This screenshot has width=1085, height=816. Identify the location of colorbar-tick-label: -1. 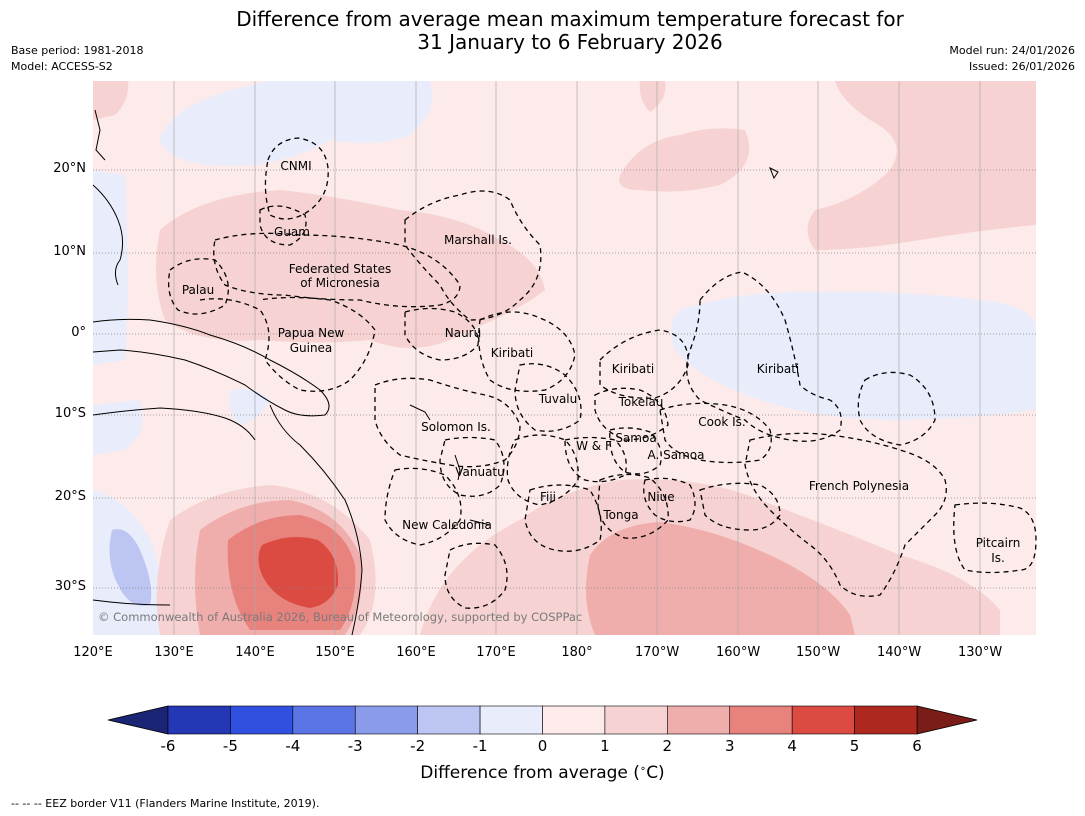
(480, 746).